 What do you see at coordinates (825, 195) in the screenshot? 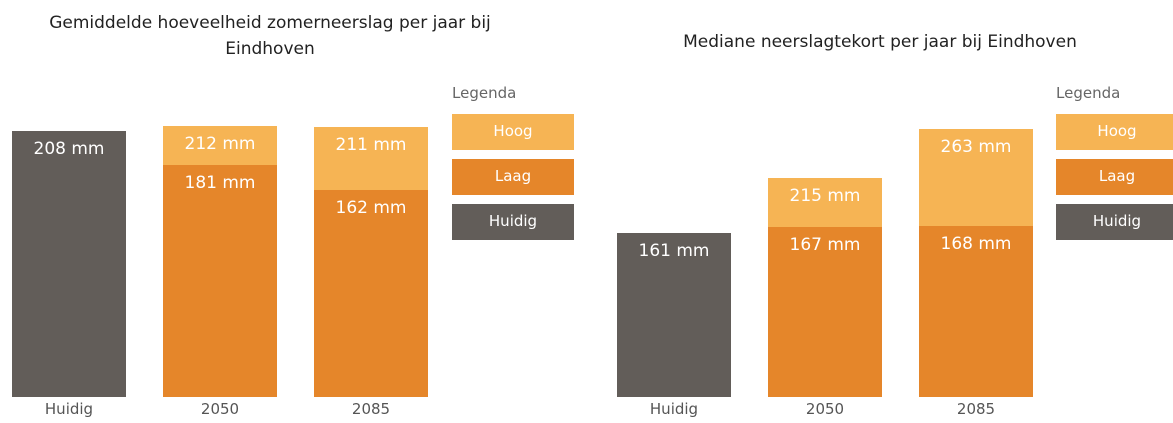
I see `value-label: 215 mm` at bounding box center [825, 195].